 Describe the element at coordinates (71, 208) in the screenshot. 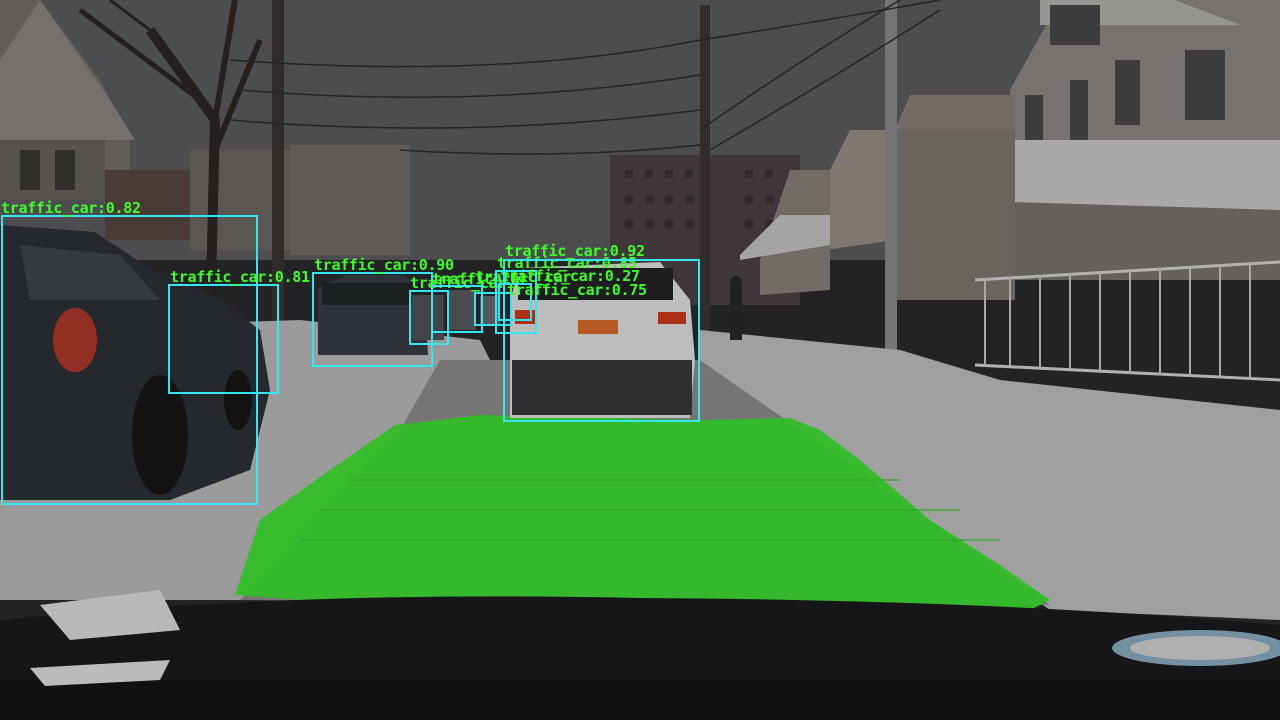

I see `detection-label: traffic_car:0.82` at that location.